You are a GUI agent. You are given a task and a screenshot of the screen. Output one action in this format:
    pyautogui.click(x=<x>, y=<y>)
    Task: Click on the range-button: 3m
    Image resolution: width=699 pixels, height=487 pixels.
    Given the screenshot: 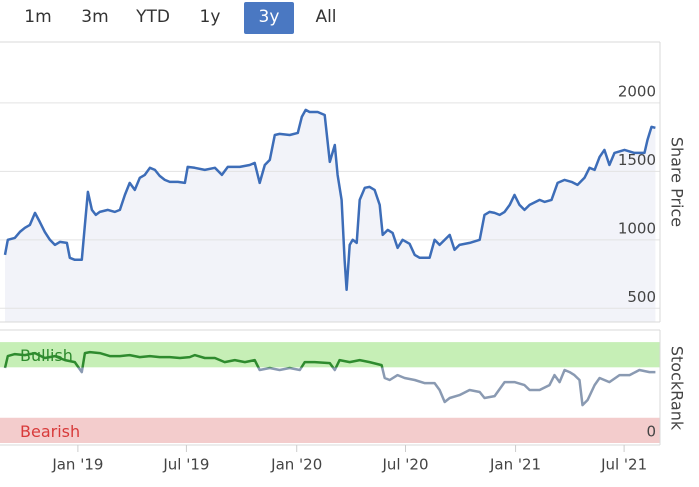 What is the action you would take?
    pyautogui.click(x=94, y=17)
    